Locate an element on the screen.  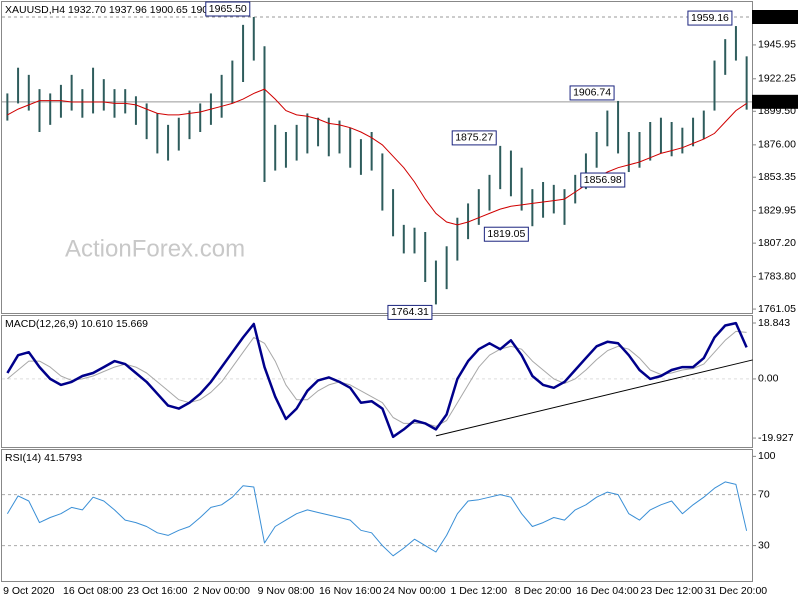
y-tick-label: 1876.00 is located at coordinates (777, 145).